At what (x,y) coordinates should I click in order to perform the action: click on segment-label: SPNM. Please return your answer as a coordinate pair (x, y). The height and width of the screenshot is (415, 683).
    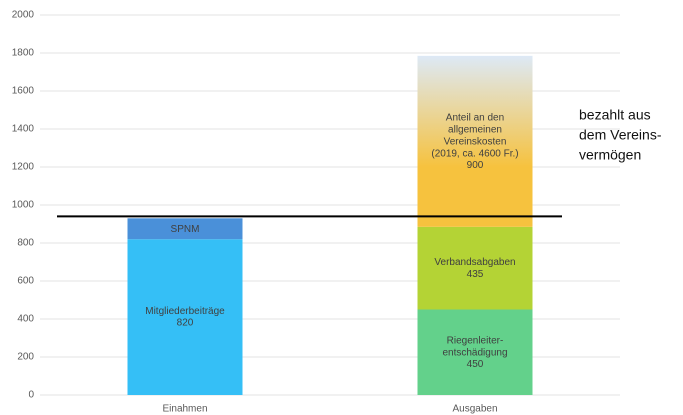
    Looking at the image, I should click on (185, 228).